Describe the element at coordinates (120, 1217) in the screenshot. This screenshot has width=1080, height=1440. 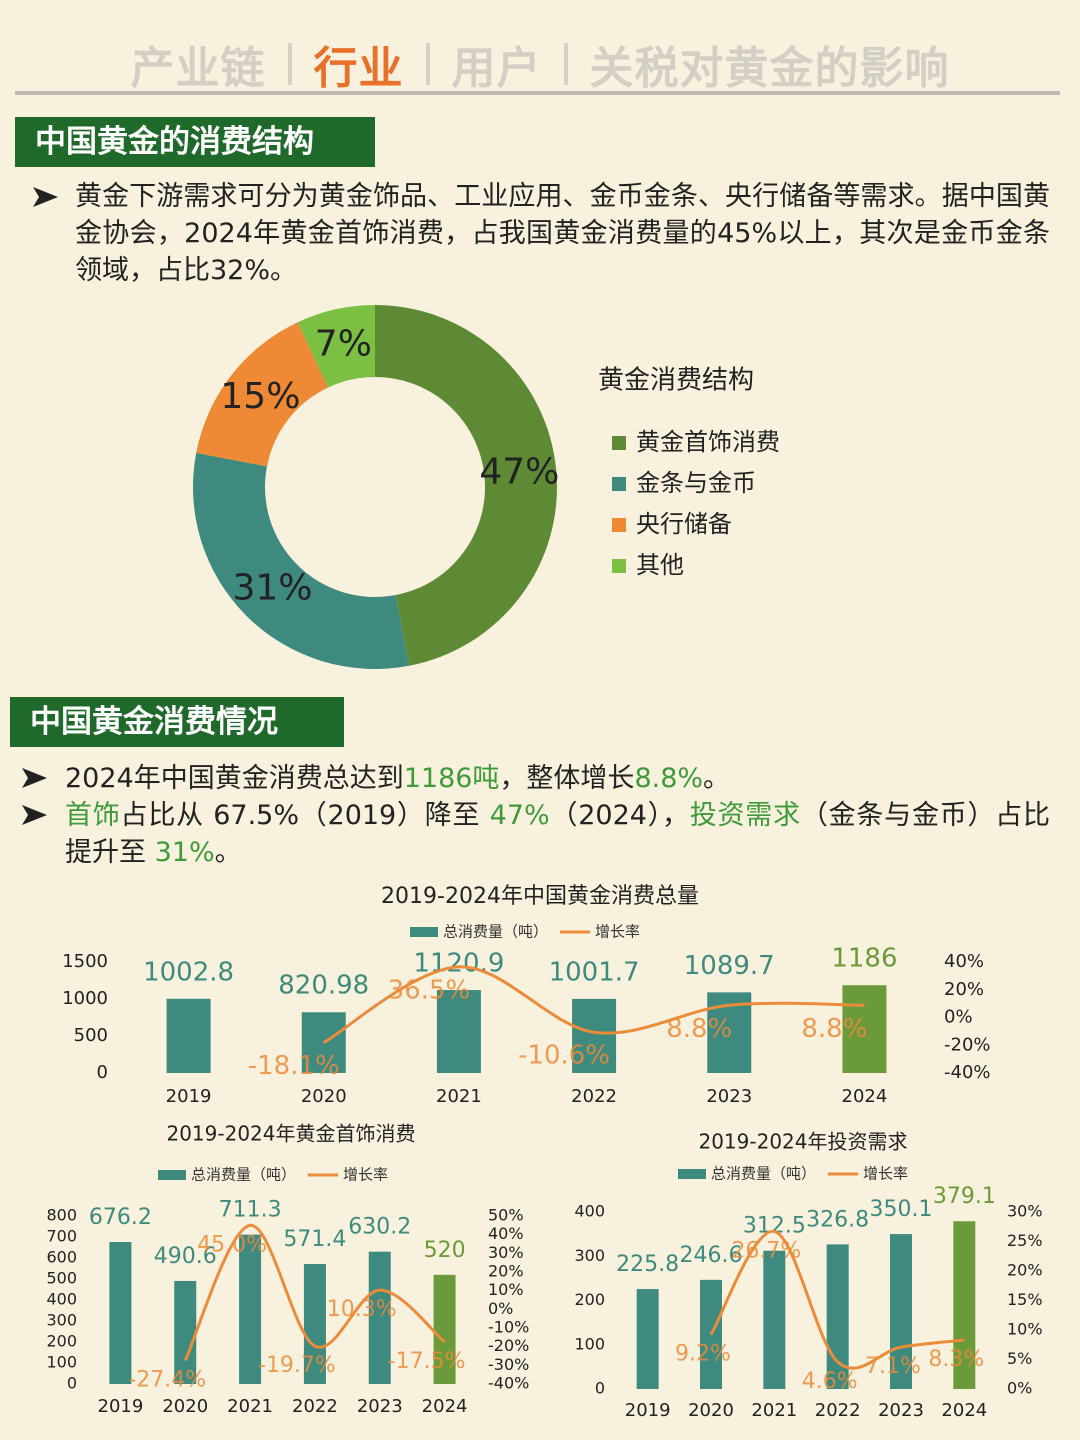
I see `bar-value-label: 676.2` at that location.